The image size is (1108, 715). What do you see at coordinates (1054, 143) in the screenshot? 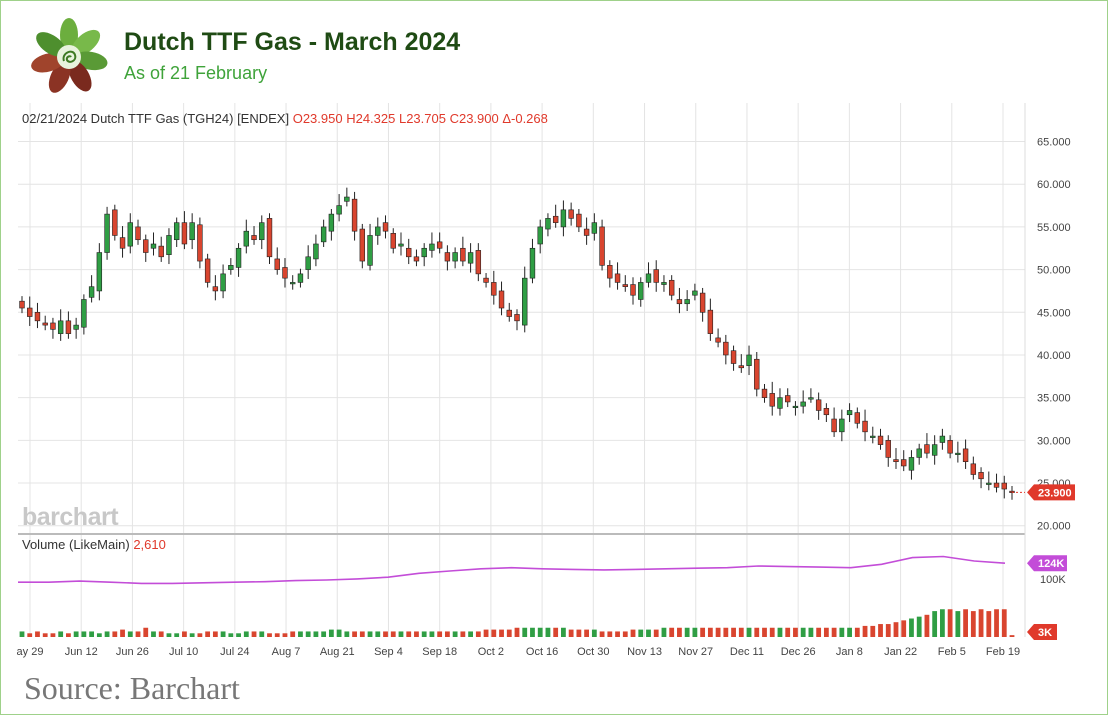
I see `y-tick-label: 65.000` at bounding box center [1054, 143].